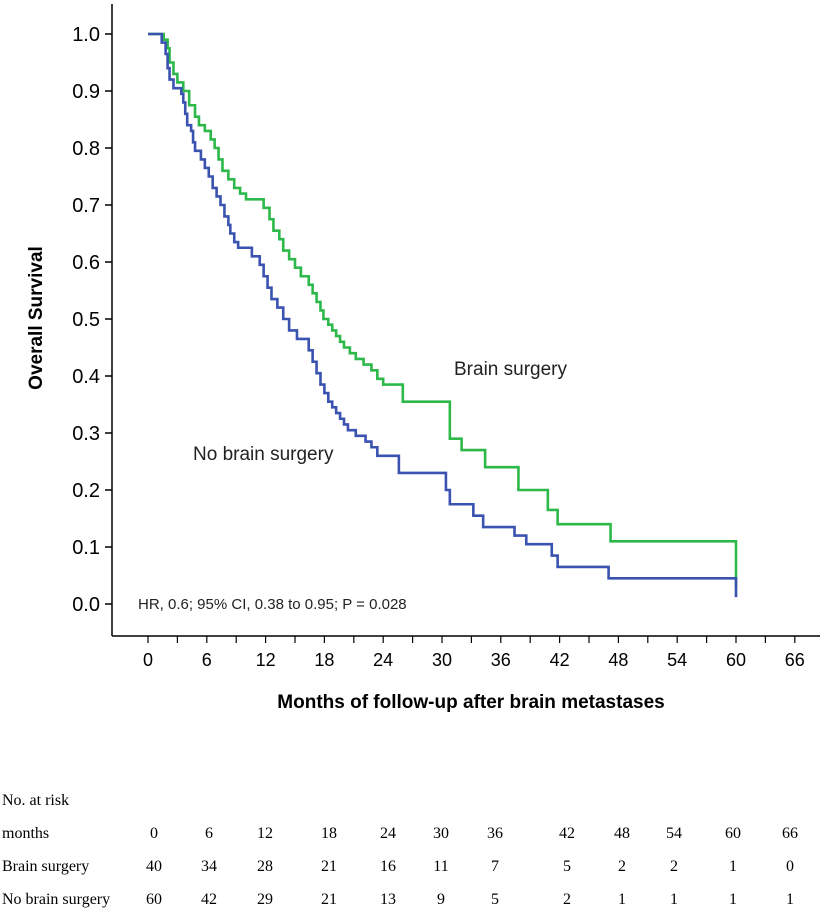 Image resolution: width=832 pixels, height=914 pixels. Describe the element at coordinates (86, 206) in the screenshot. I see `y-tick-label: 0.7` at that location.